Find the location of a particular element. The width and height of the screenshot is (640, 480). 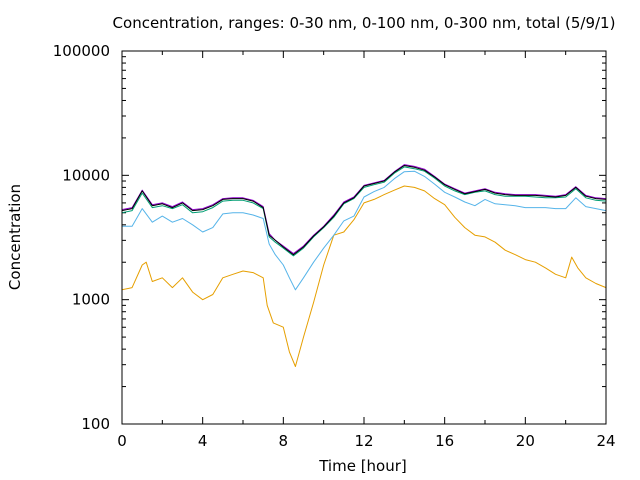

x-tick-label: 8 is located at coordinates (284, 441).